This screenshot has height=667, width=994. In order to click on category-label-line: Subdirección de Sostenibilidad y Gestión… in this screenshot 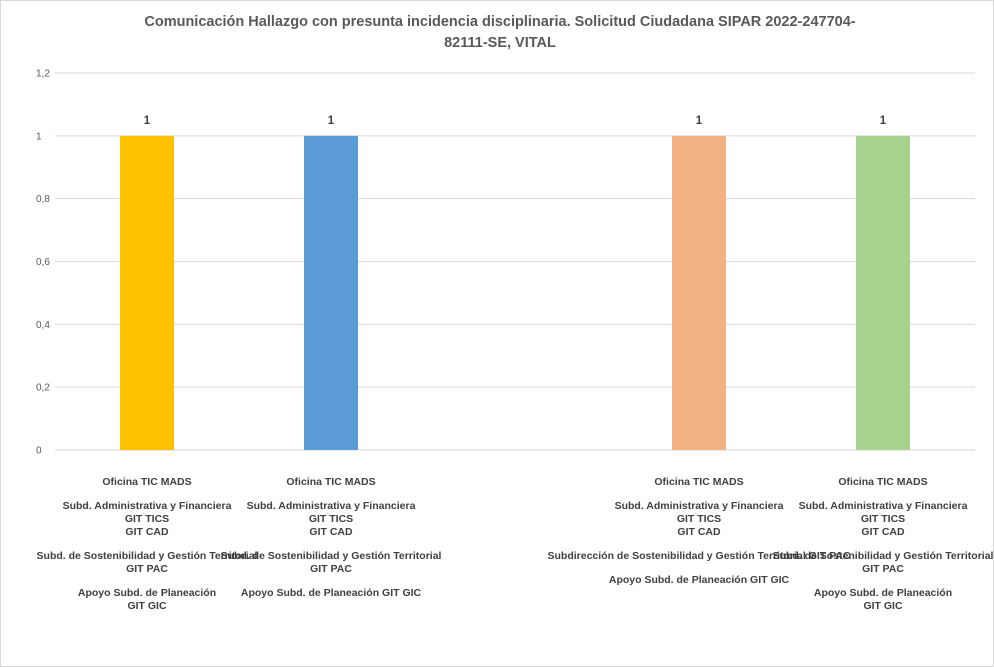, I will do `click(699, 556)`.